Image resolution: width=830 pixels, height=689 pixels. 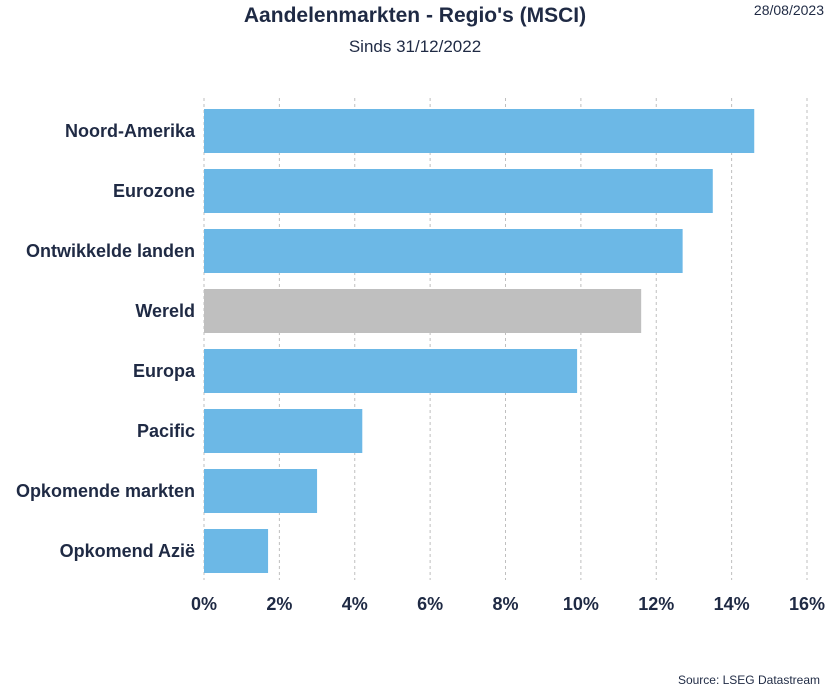 What do you see at coordinates (415, 15) in the screenshot?
I see `chart-title: Aandelenmarkten - Regio's (MSCI)` at bounding box center [415, 15].